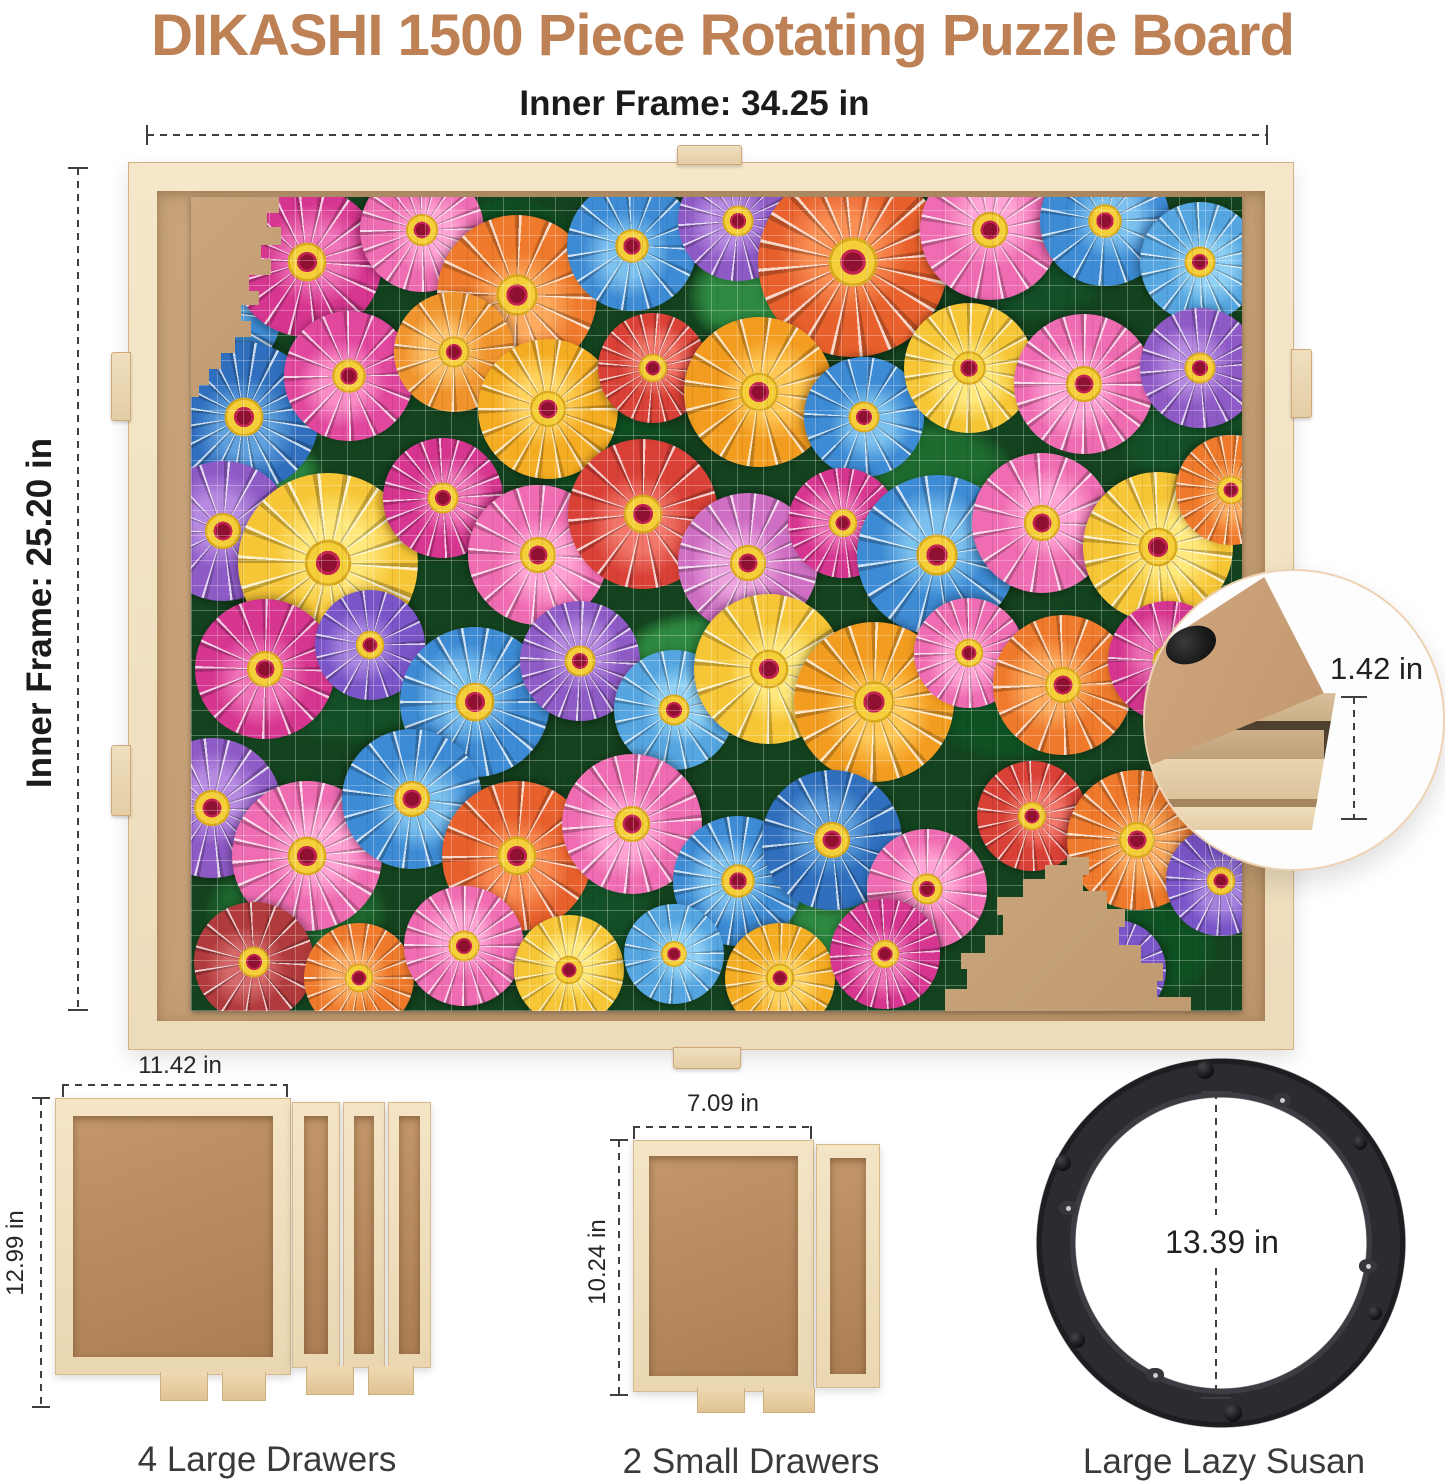  I want to click on small-drawers-caption: 2 Small Drawers, so click(751, 1461).